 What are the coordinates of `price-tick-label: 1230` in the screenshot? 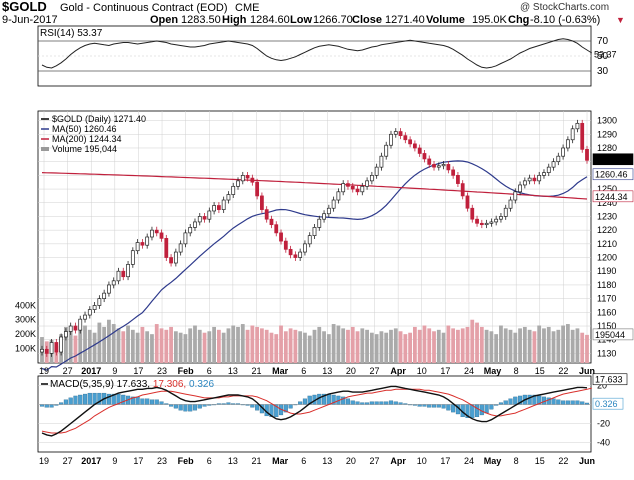 It's located at (607, 216).